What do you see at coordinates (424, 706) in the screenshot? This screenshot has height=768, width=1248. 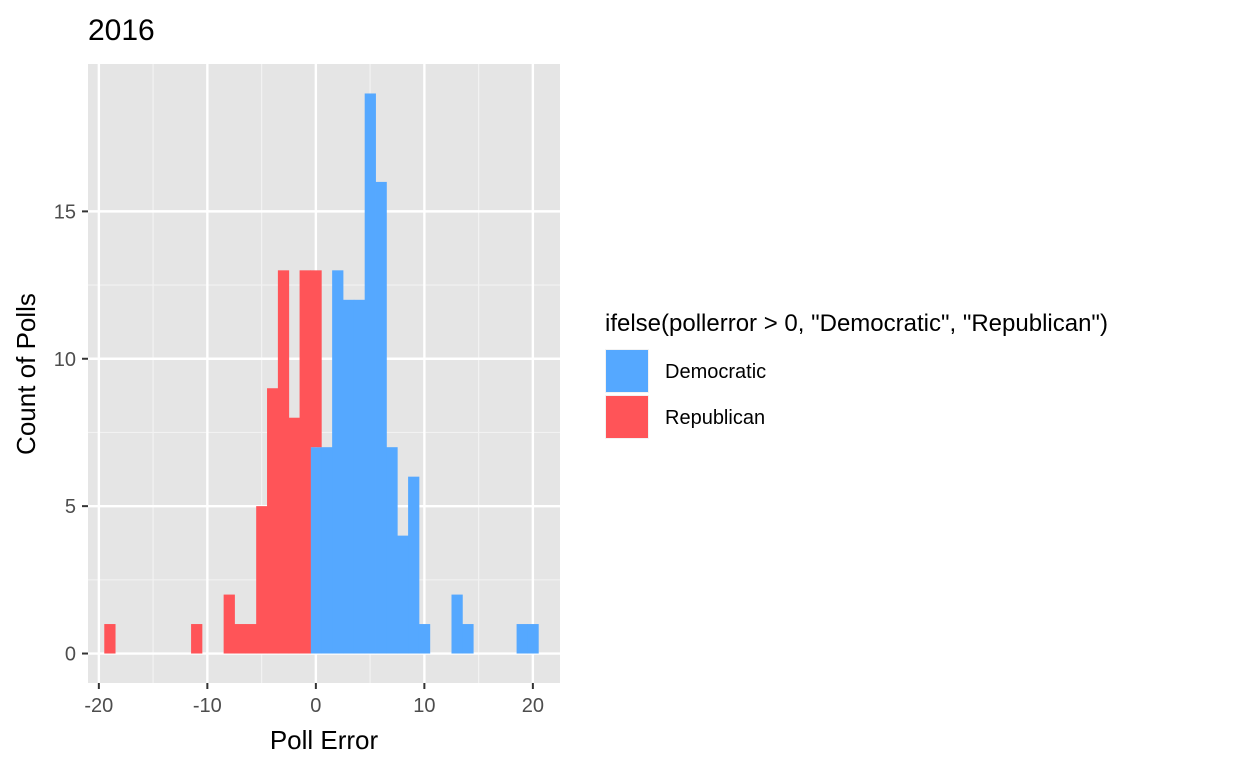 I see `x-tick-label: 10` at bounding box center [424, 706].